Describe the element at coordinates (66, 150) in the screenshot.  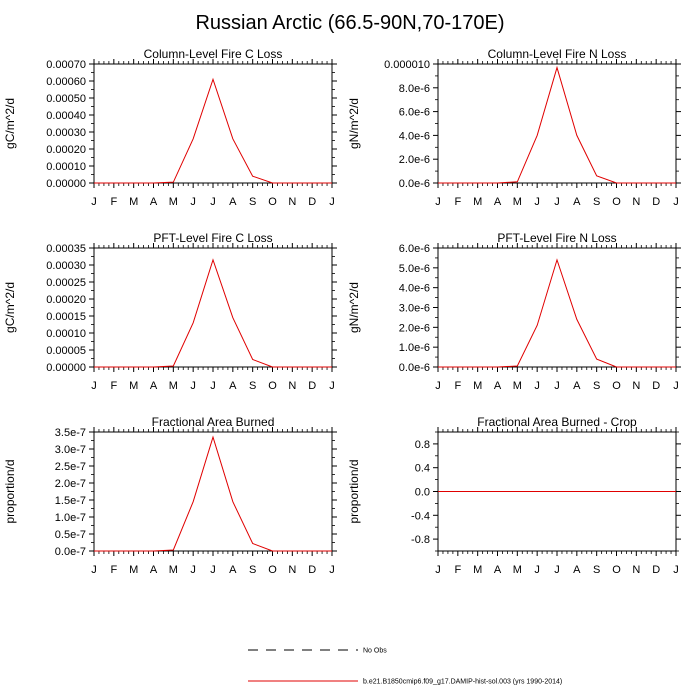
I see `y-tick-label: 0.00020` at that location.